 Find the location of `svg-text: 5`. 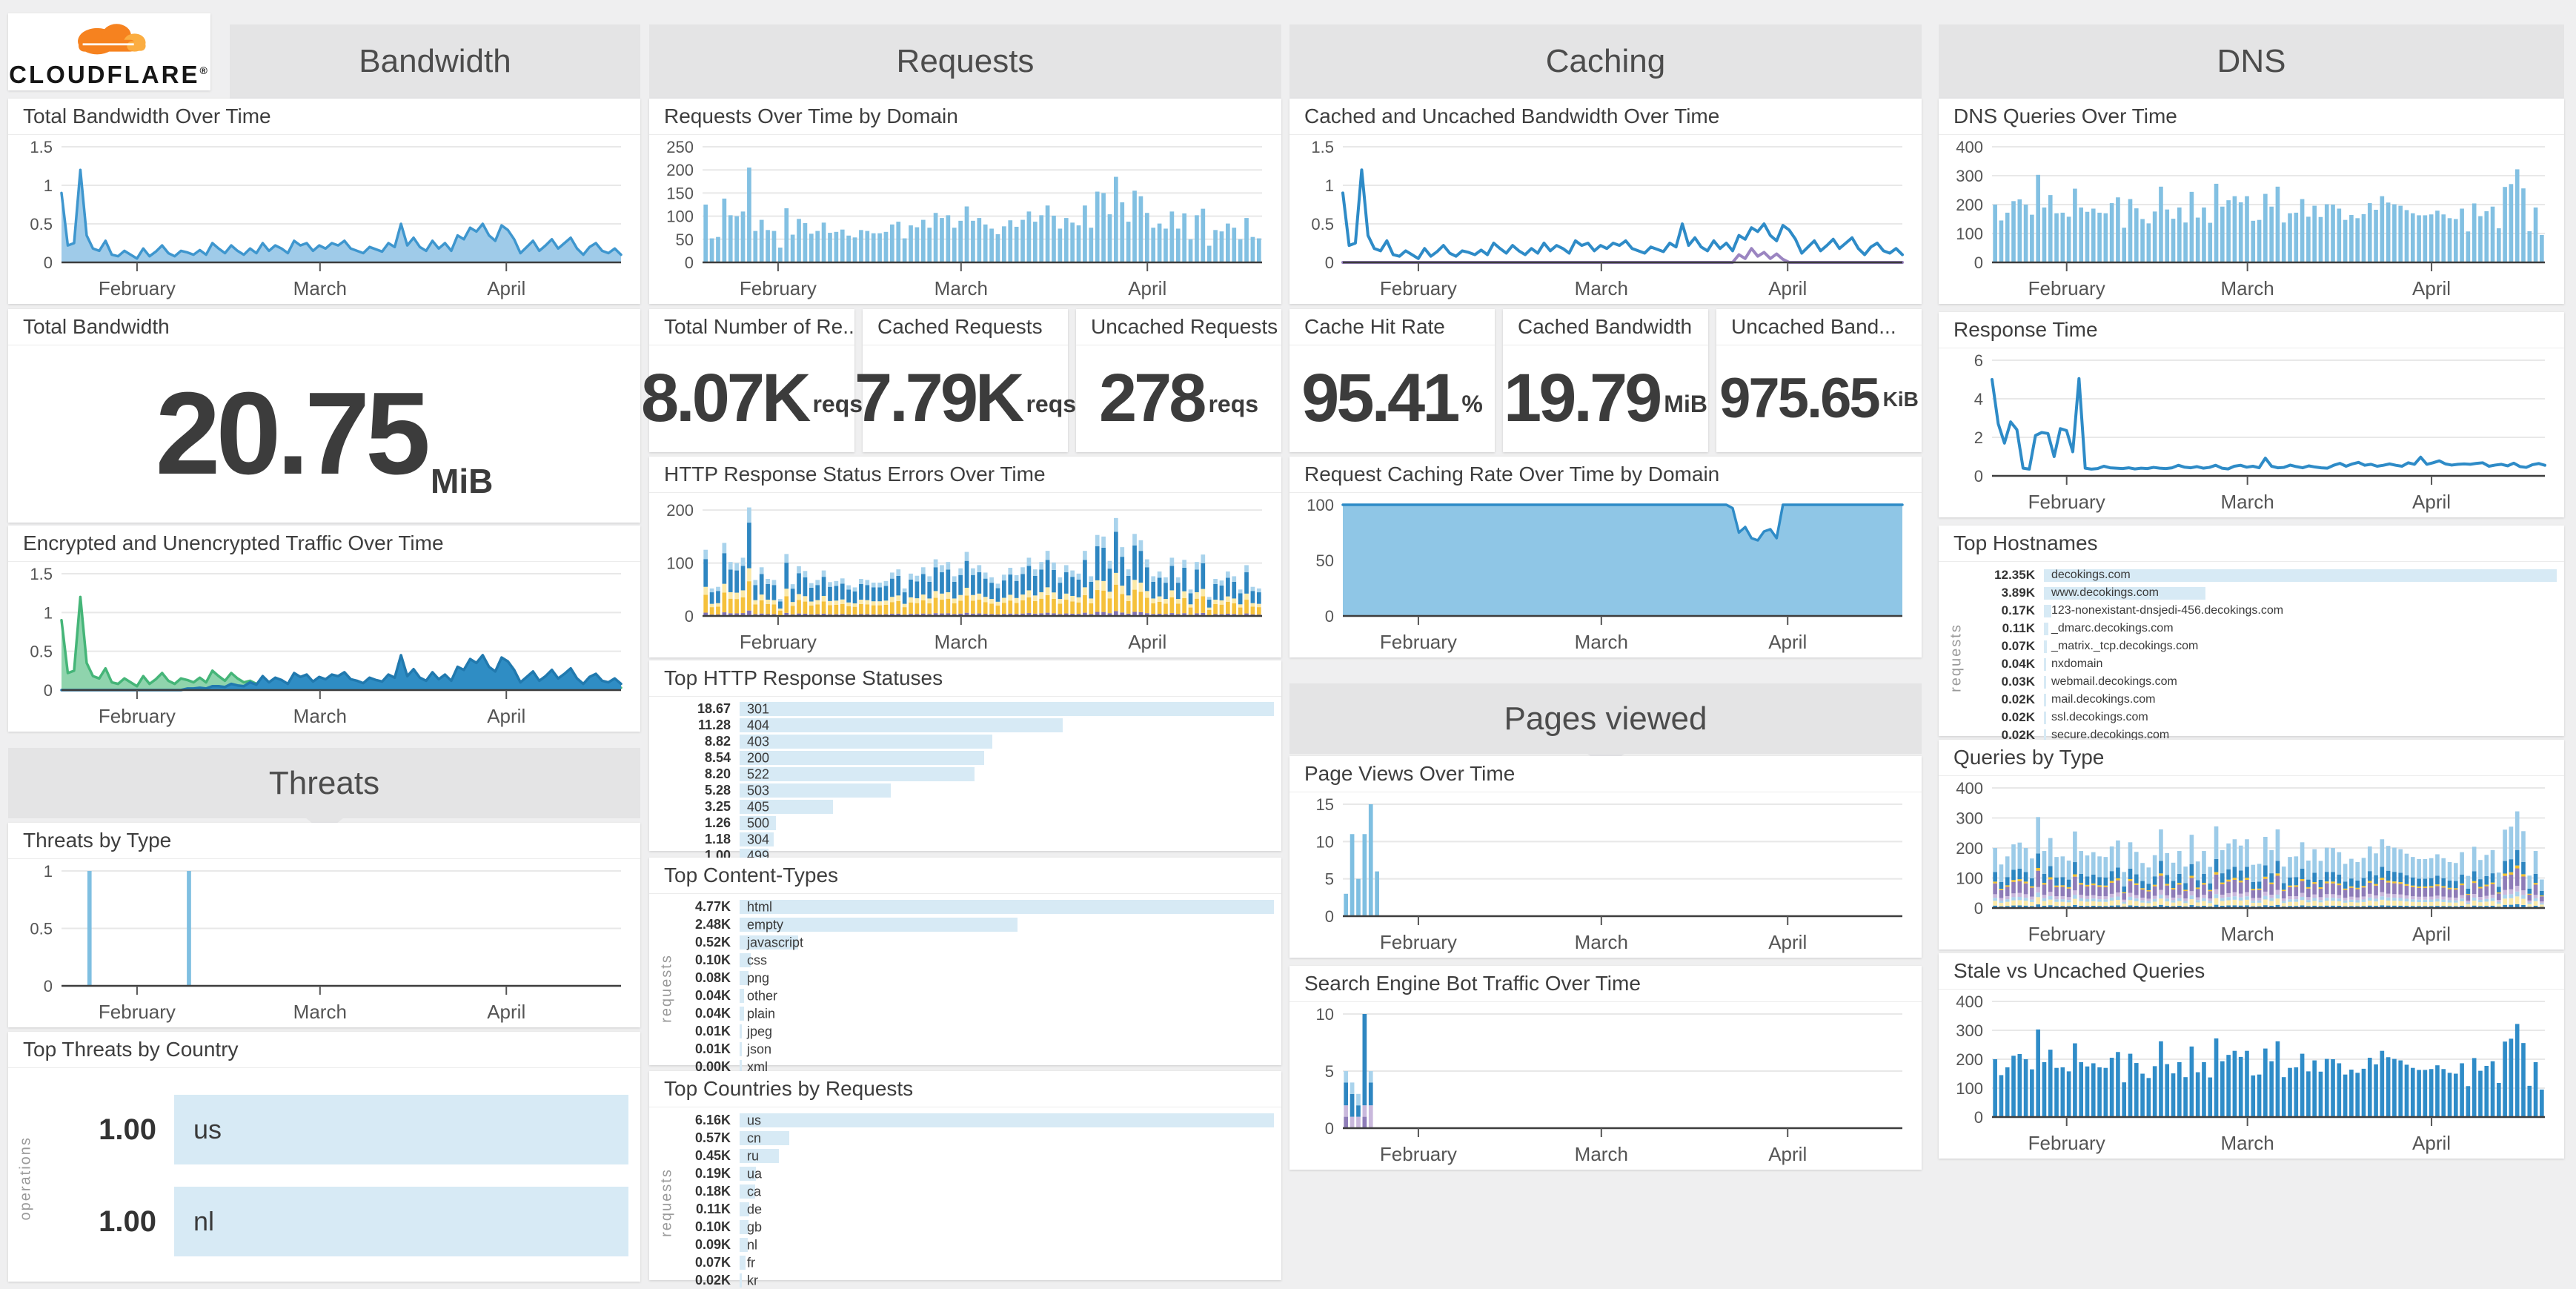

svg-text: 5 is located at coordinates (1329, 1071).